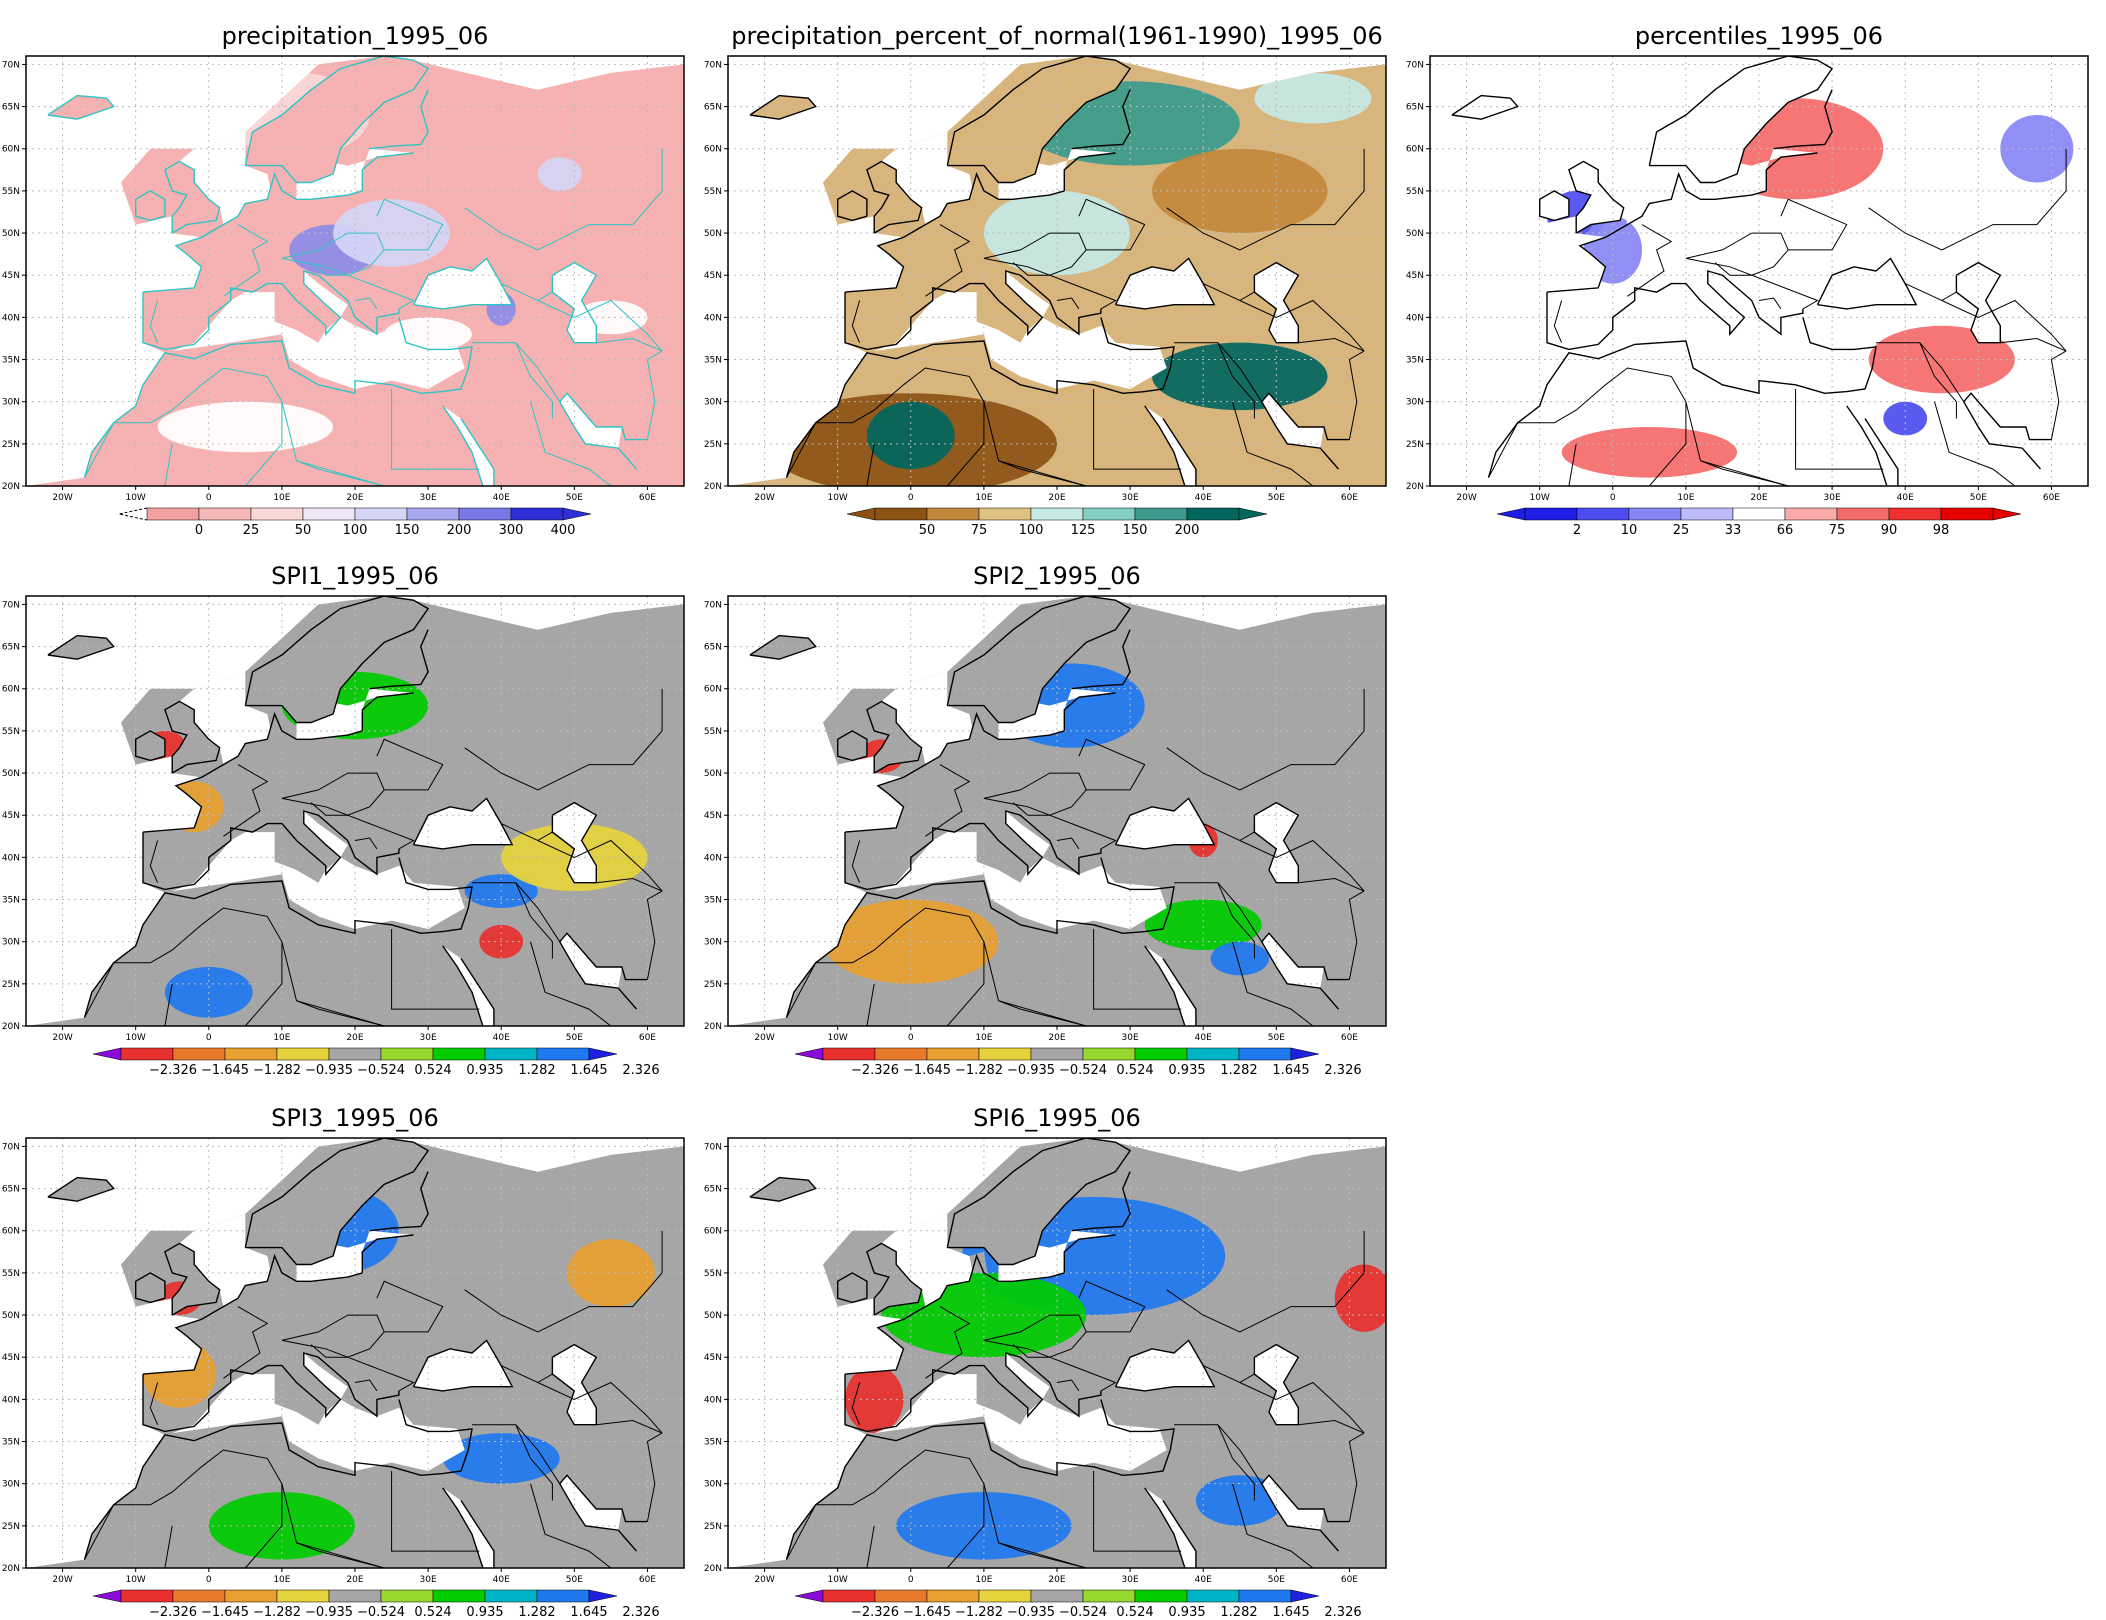 Image resolution: width=2106 pixels, height=1620 pixels. I want to click on lon-tick-label: 10W, so click(837, 1038).